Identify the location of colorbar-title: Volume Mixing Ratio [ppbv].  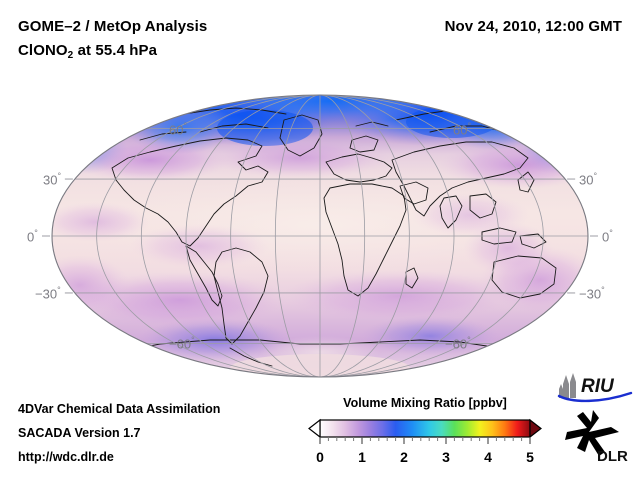
(425, 403).